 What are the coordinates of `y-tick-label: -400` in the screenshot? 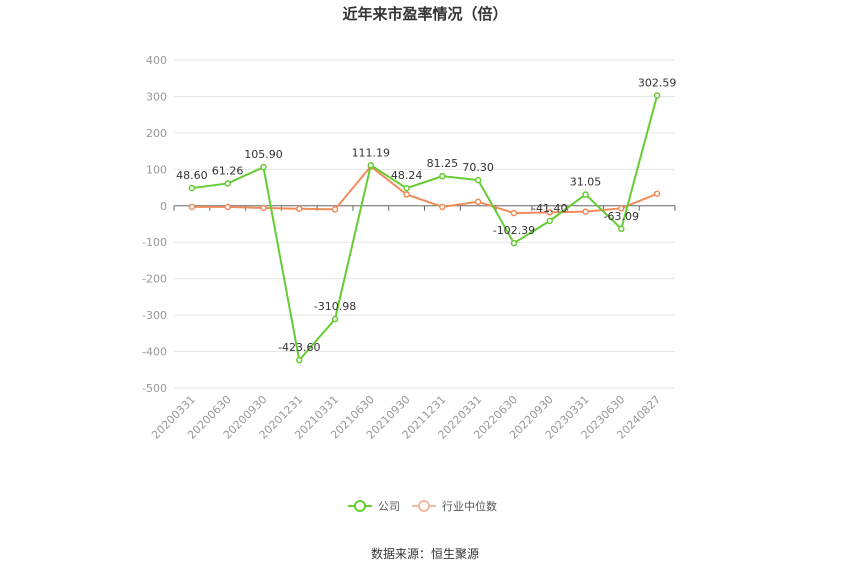 It's located at (154, 352).